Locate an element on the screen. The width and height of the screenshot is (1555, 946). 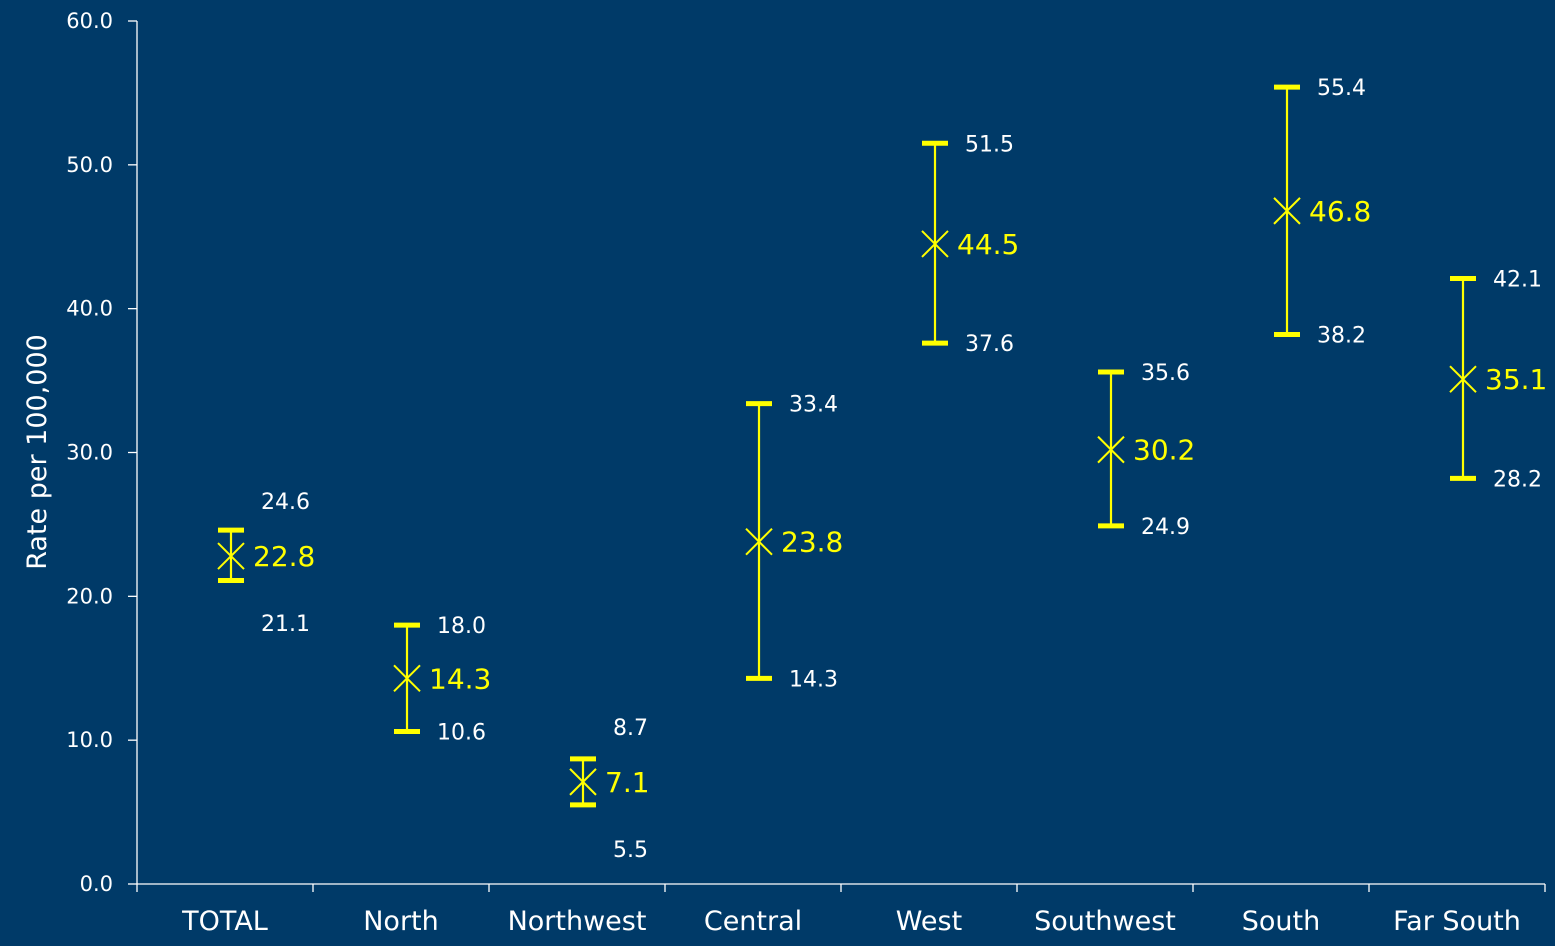
data-point-upper-label: 18.0 is located at coordinates (461, 626).